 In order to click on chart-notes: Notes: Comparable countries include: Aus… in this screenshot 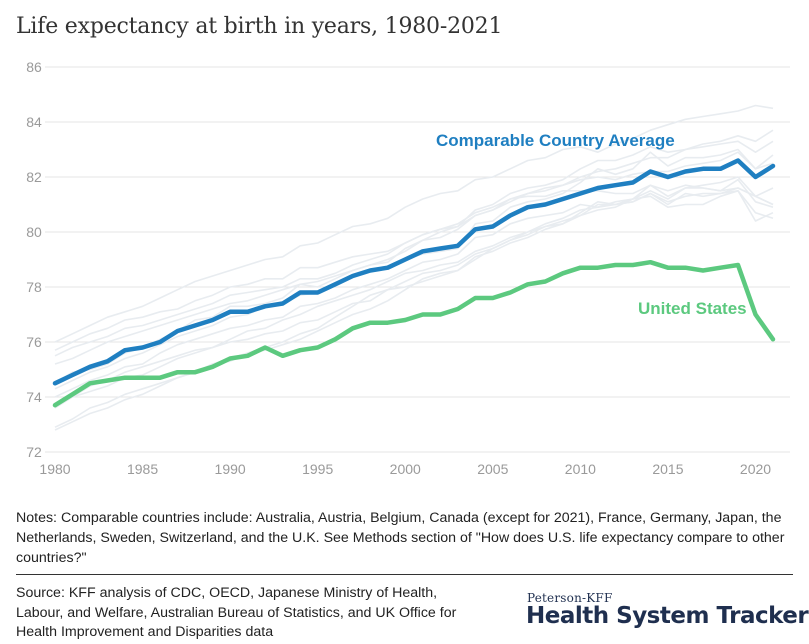, I will do `click(400, 538)`.